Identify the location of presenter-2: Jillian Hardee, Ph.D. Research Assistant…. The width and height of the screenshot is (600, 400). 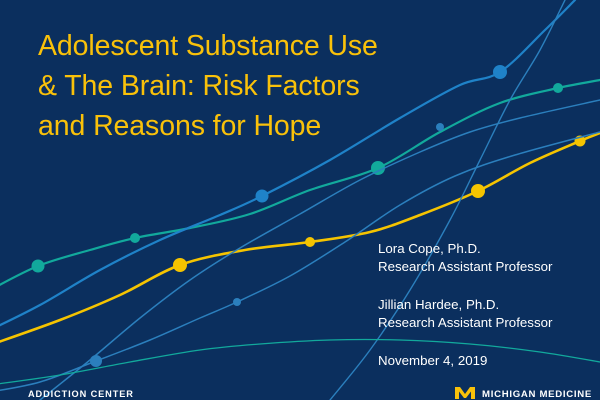
(465, 314).